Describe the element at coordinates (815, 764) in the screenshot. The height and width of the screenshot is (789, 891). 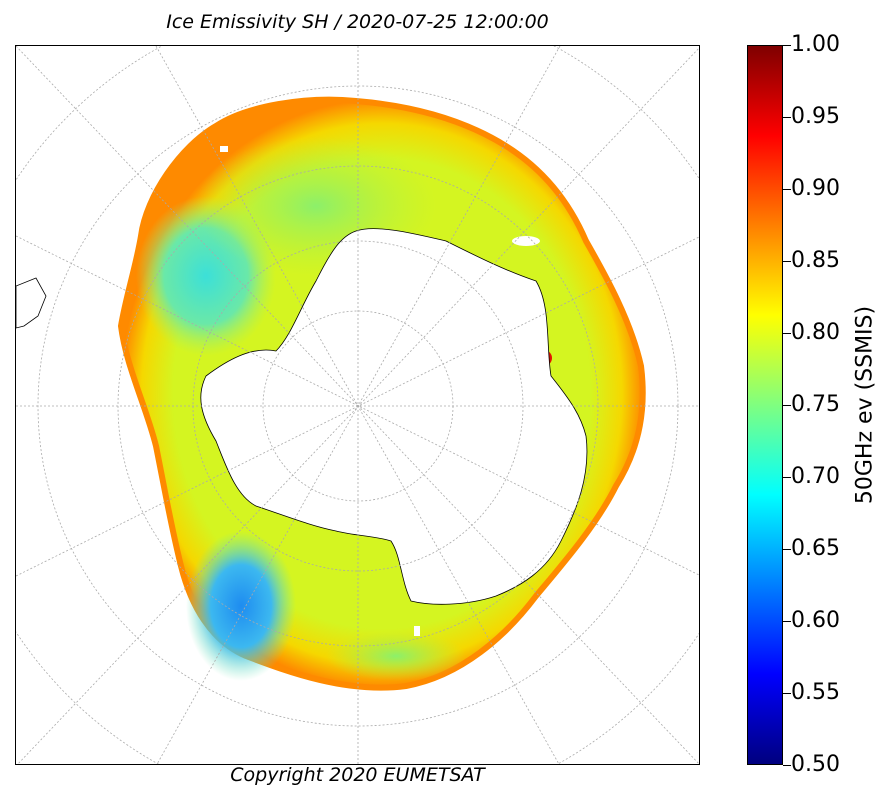
I see `colorbar-tick-label: 0.50` at that location.